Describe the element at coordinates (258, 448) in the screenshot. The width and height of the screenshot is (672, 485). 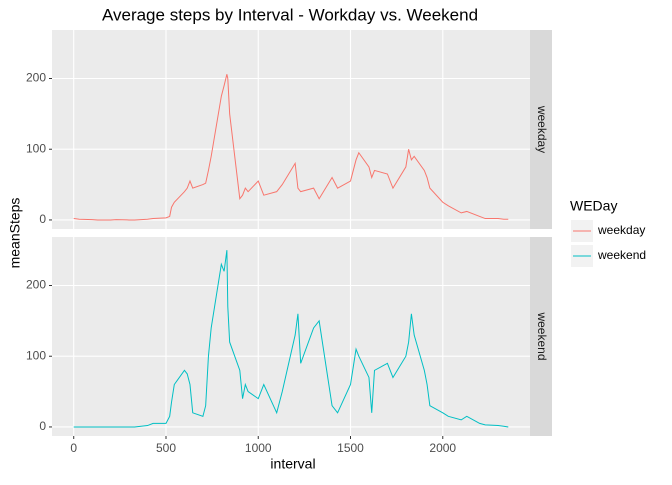
I see `x-tick-label: 1000` at that location.